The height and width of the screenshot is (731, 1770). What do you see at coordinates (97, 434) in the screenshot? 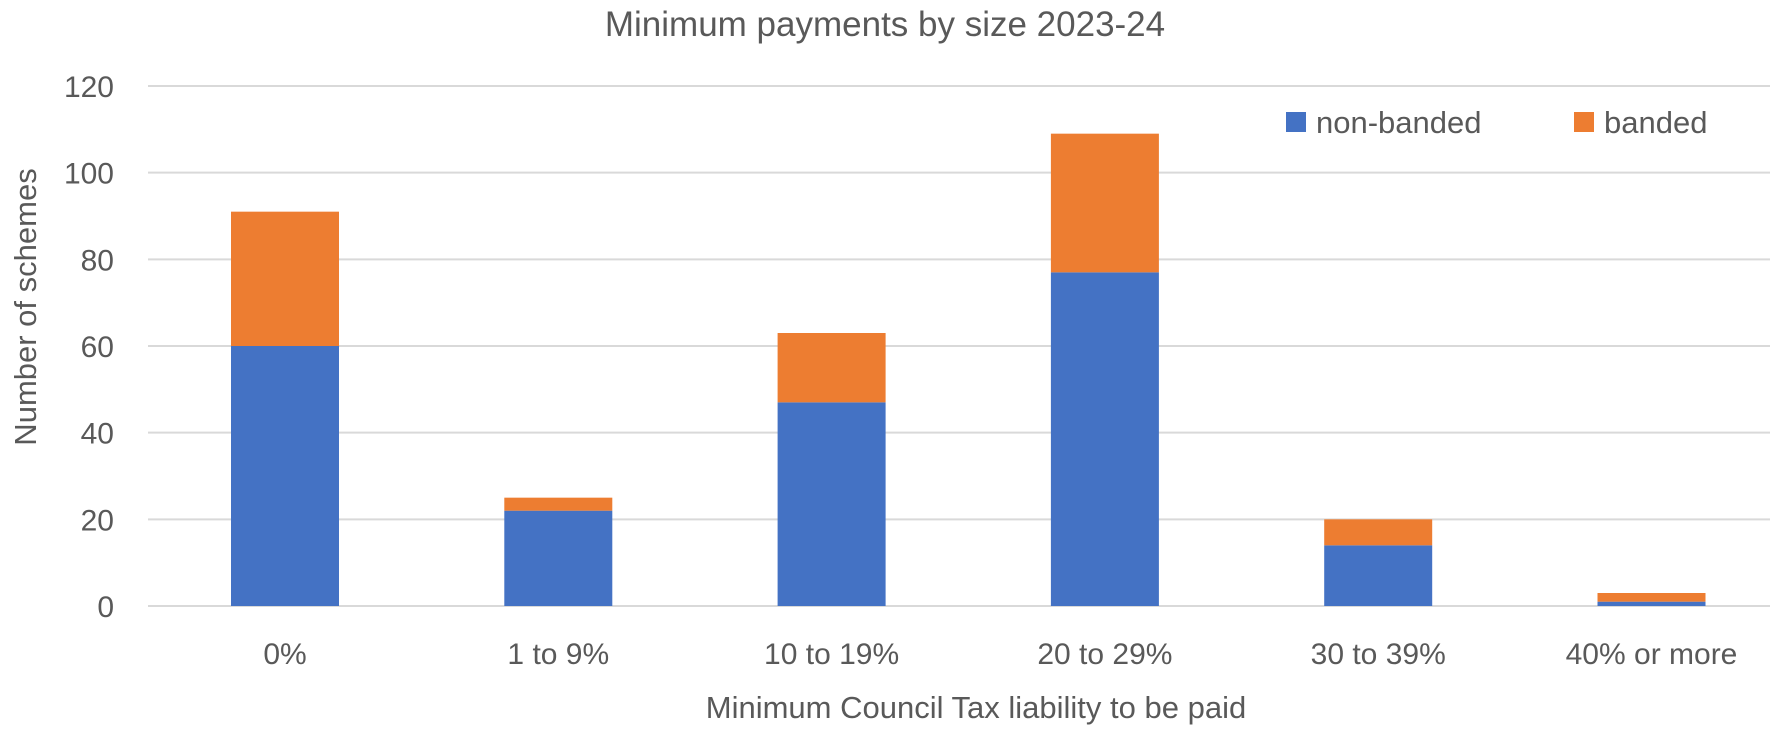
I see `y-tick-label: 40` at bounding box center [97, 434].